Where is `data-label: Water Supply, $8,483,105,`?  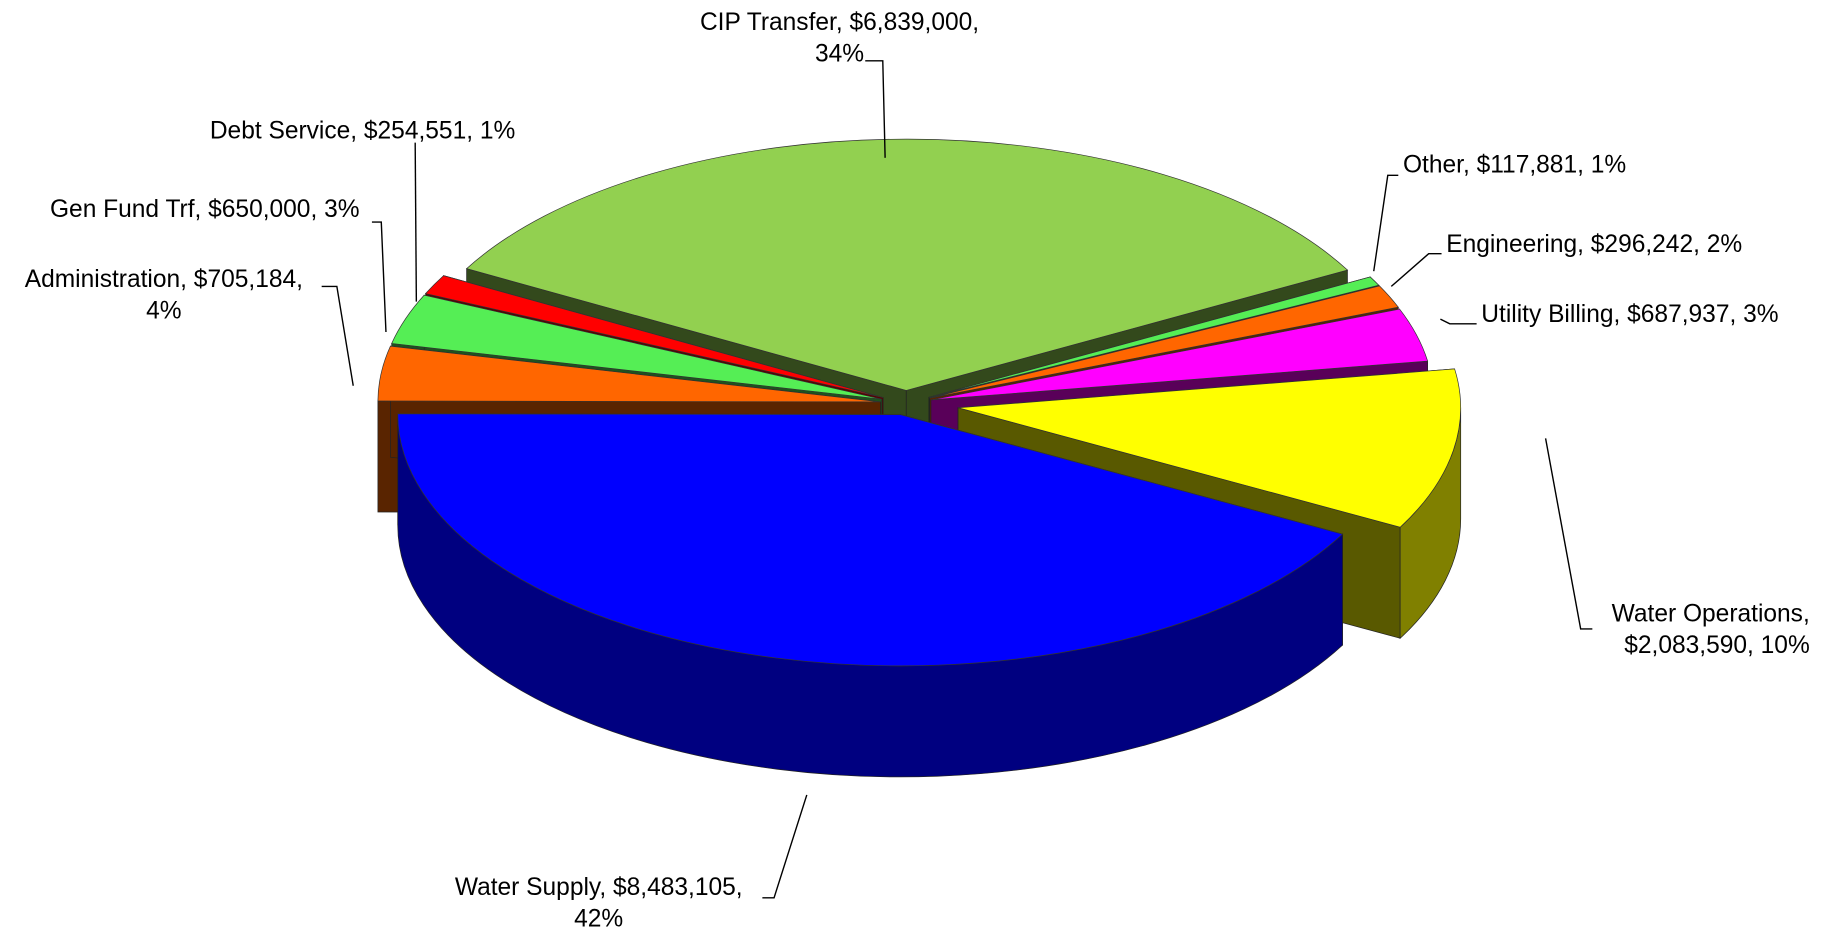 data-label: Water Supply, $8,483,105, is located at coordinates (599, 887).